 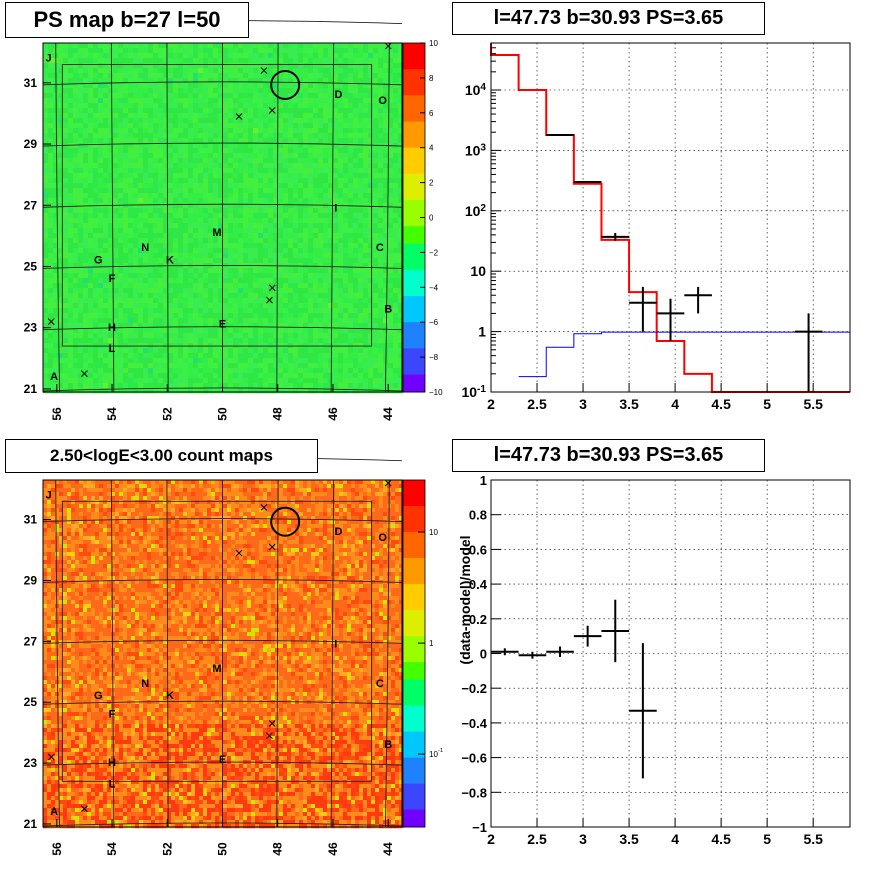 I want to click on tl-meridian, so click(x=387, y=217).